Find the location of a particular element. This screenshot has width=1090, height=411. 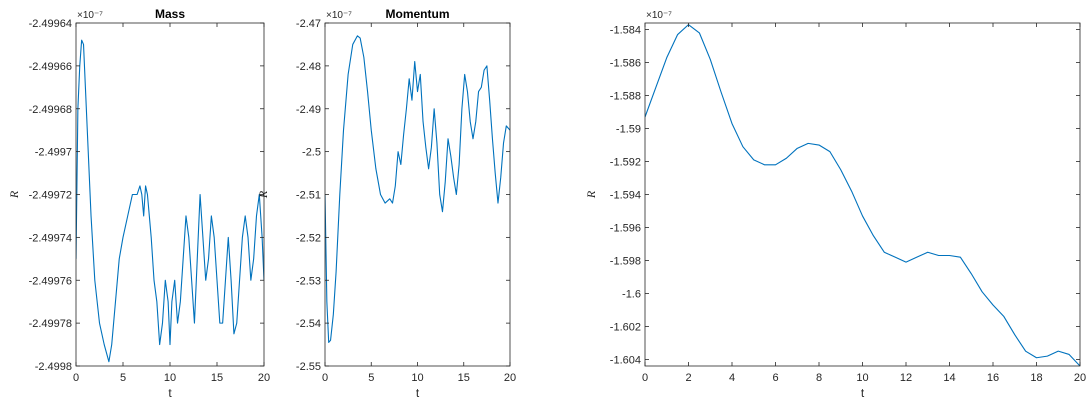

mass-xtick-label: 10 is located at coordinates (170, 378).